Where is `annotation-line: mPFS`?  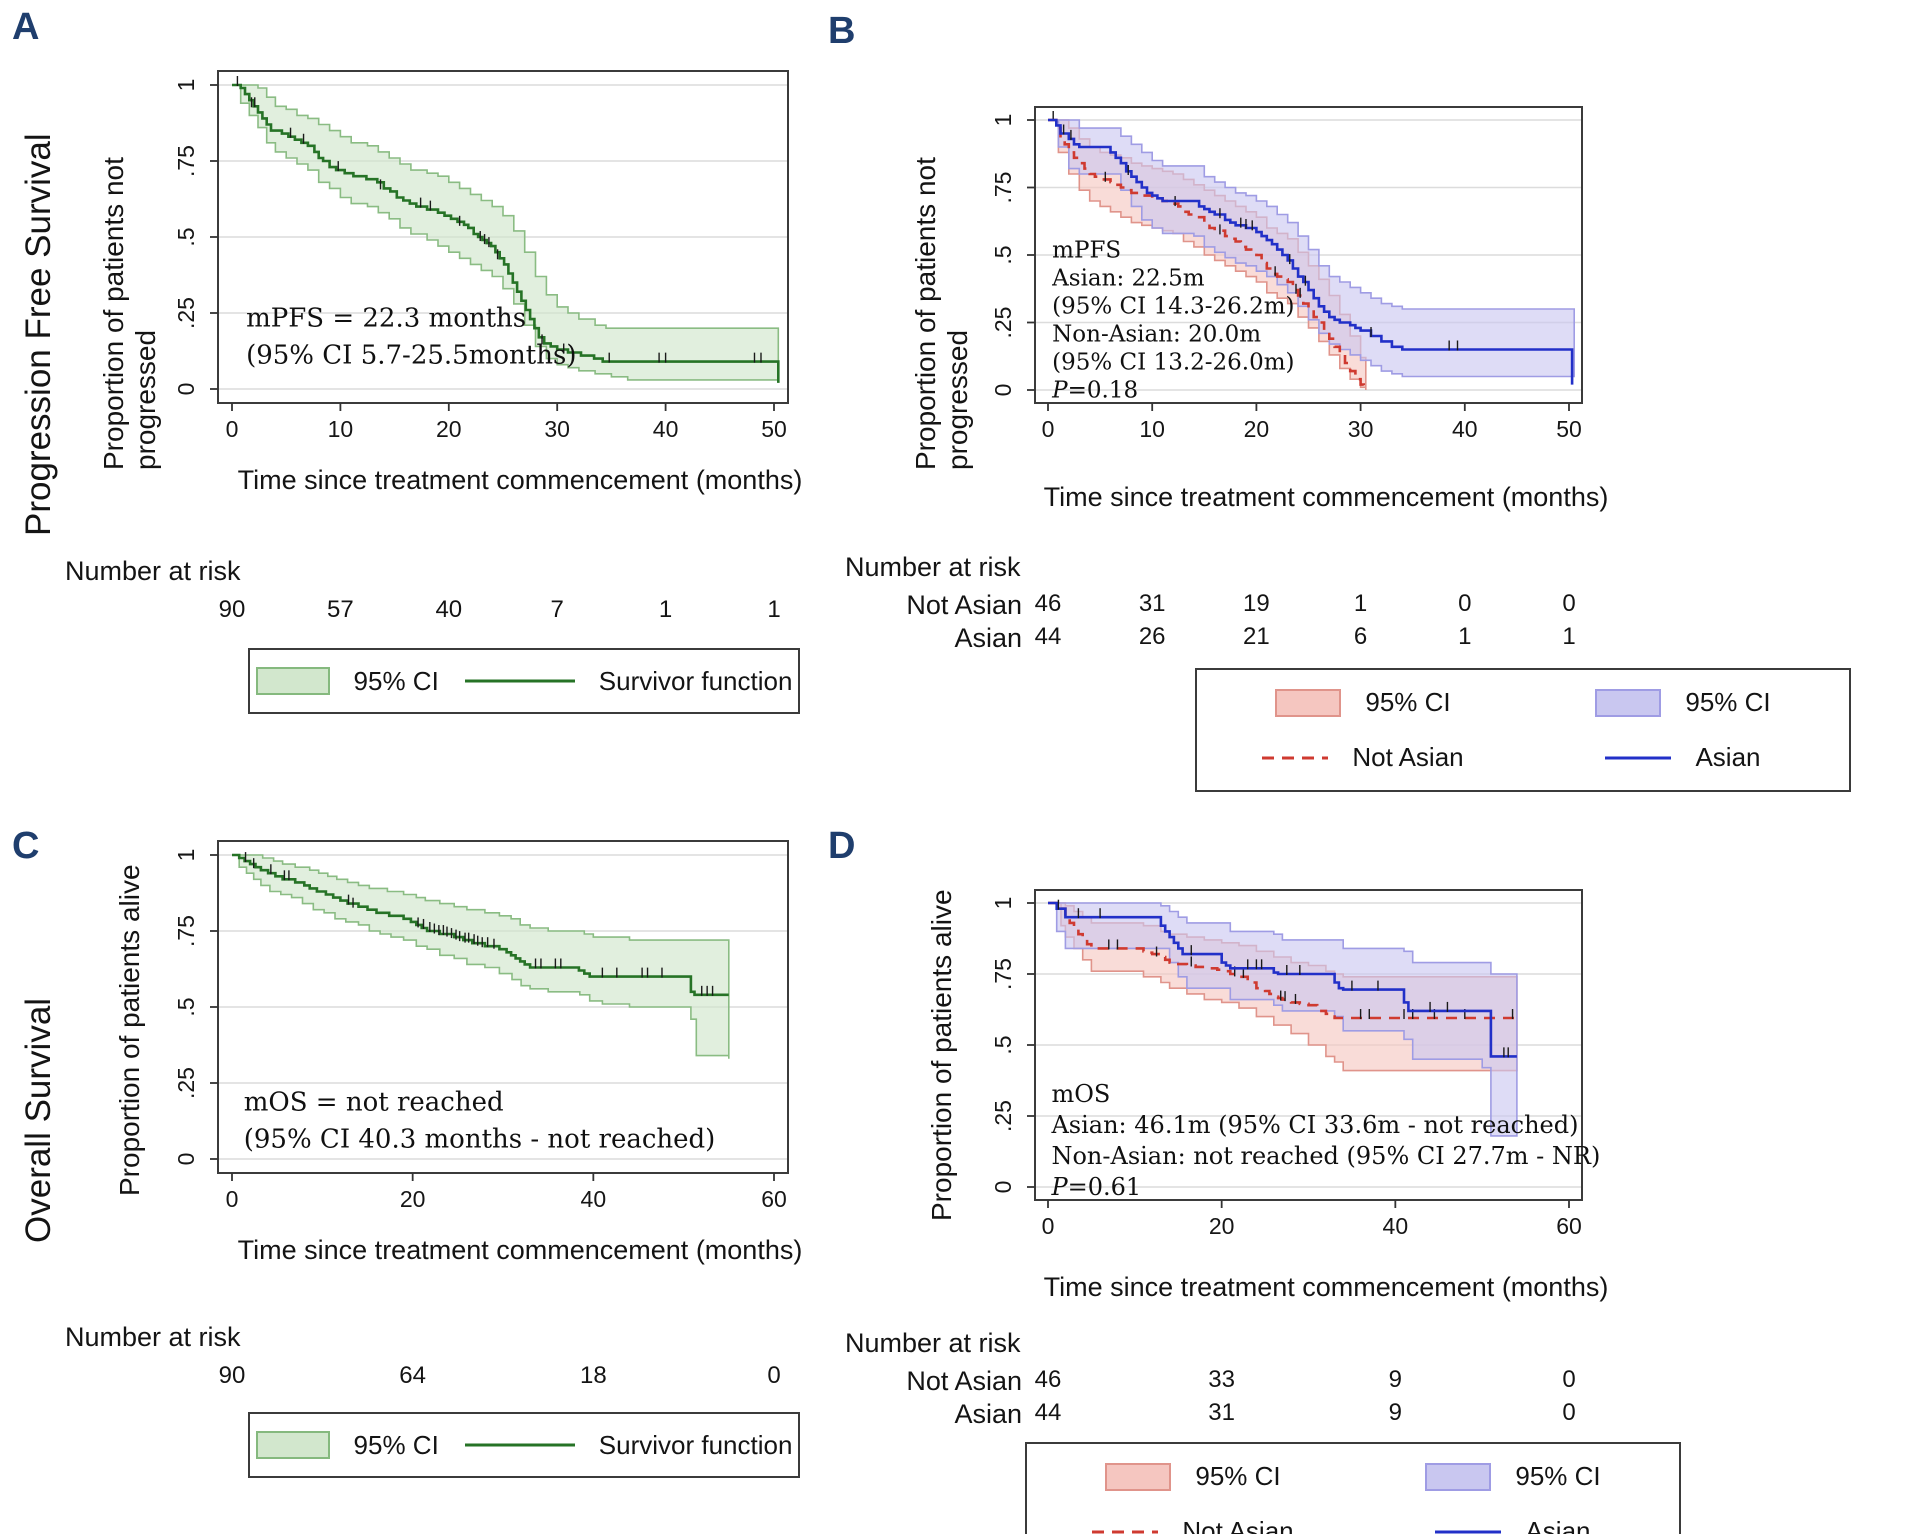
annotation-line: mPFS is located at coordinates (1086, 251).